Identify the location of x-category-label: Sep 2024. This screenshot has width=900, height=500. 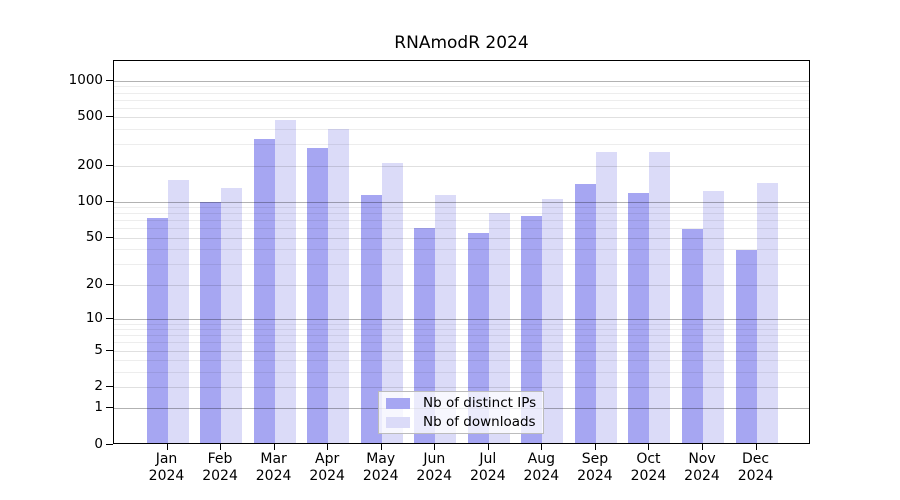
(595, 468).